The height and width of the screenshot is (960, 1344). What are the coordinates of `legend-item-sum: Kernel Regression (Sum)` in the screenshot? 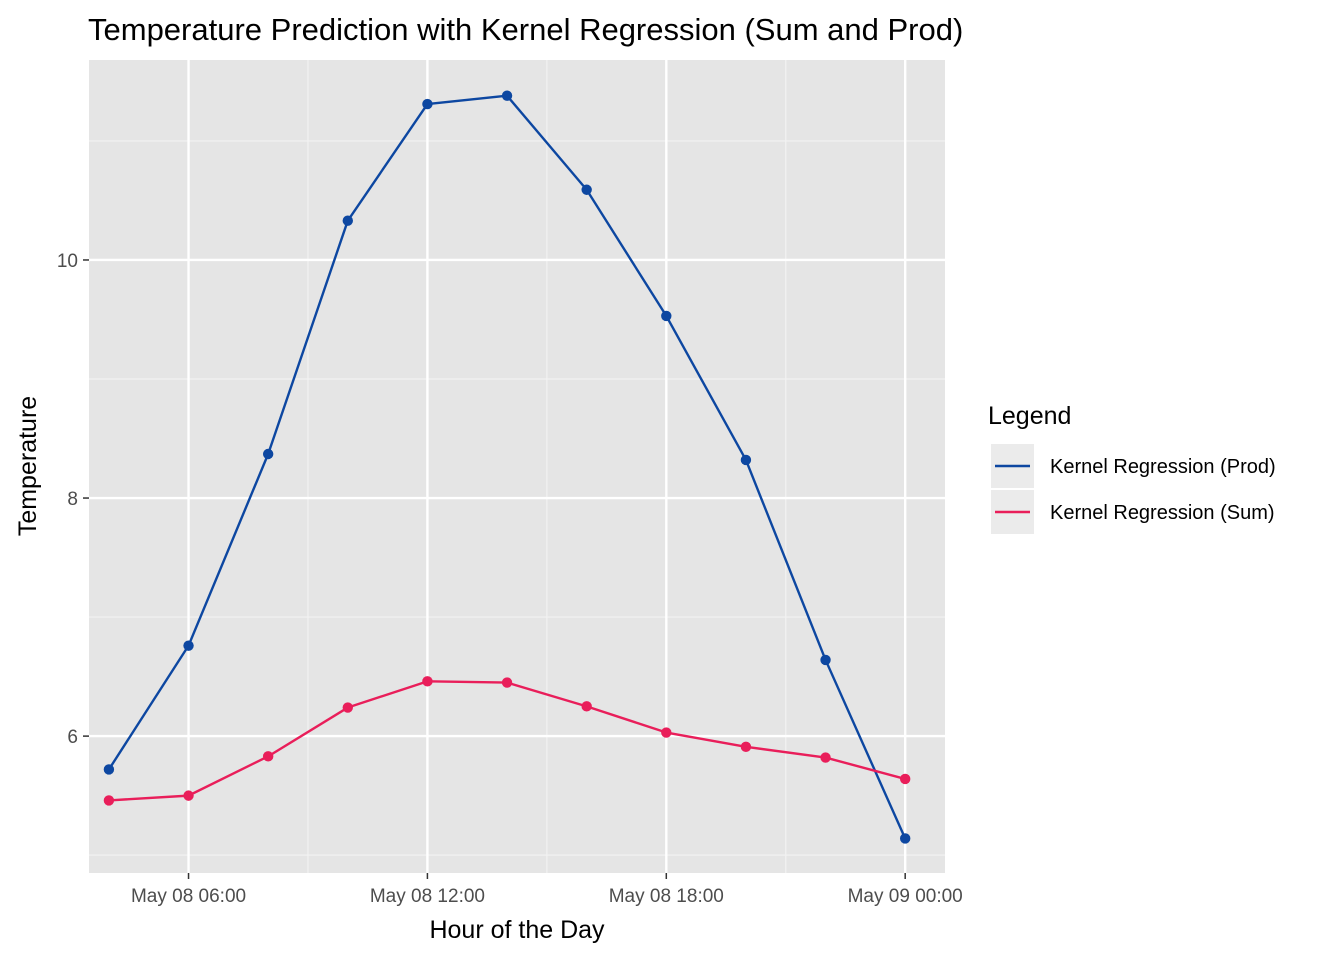 It's located at (1133, 512).